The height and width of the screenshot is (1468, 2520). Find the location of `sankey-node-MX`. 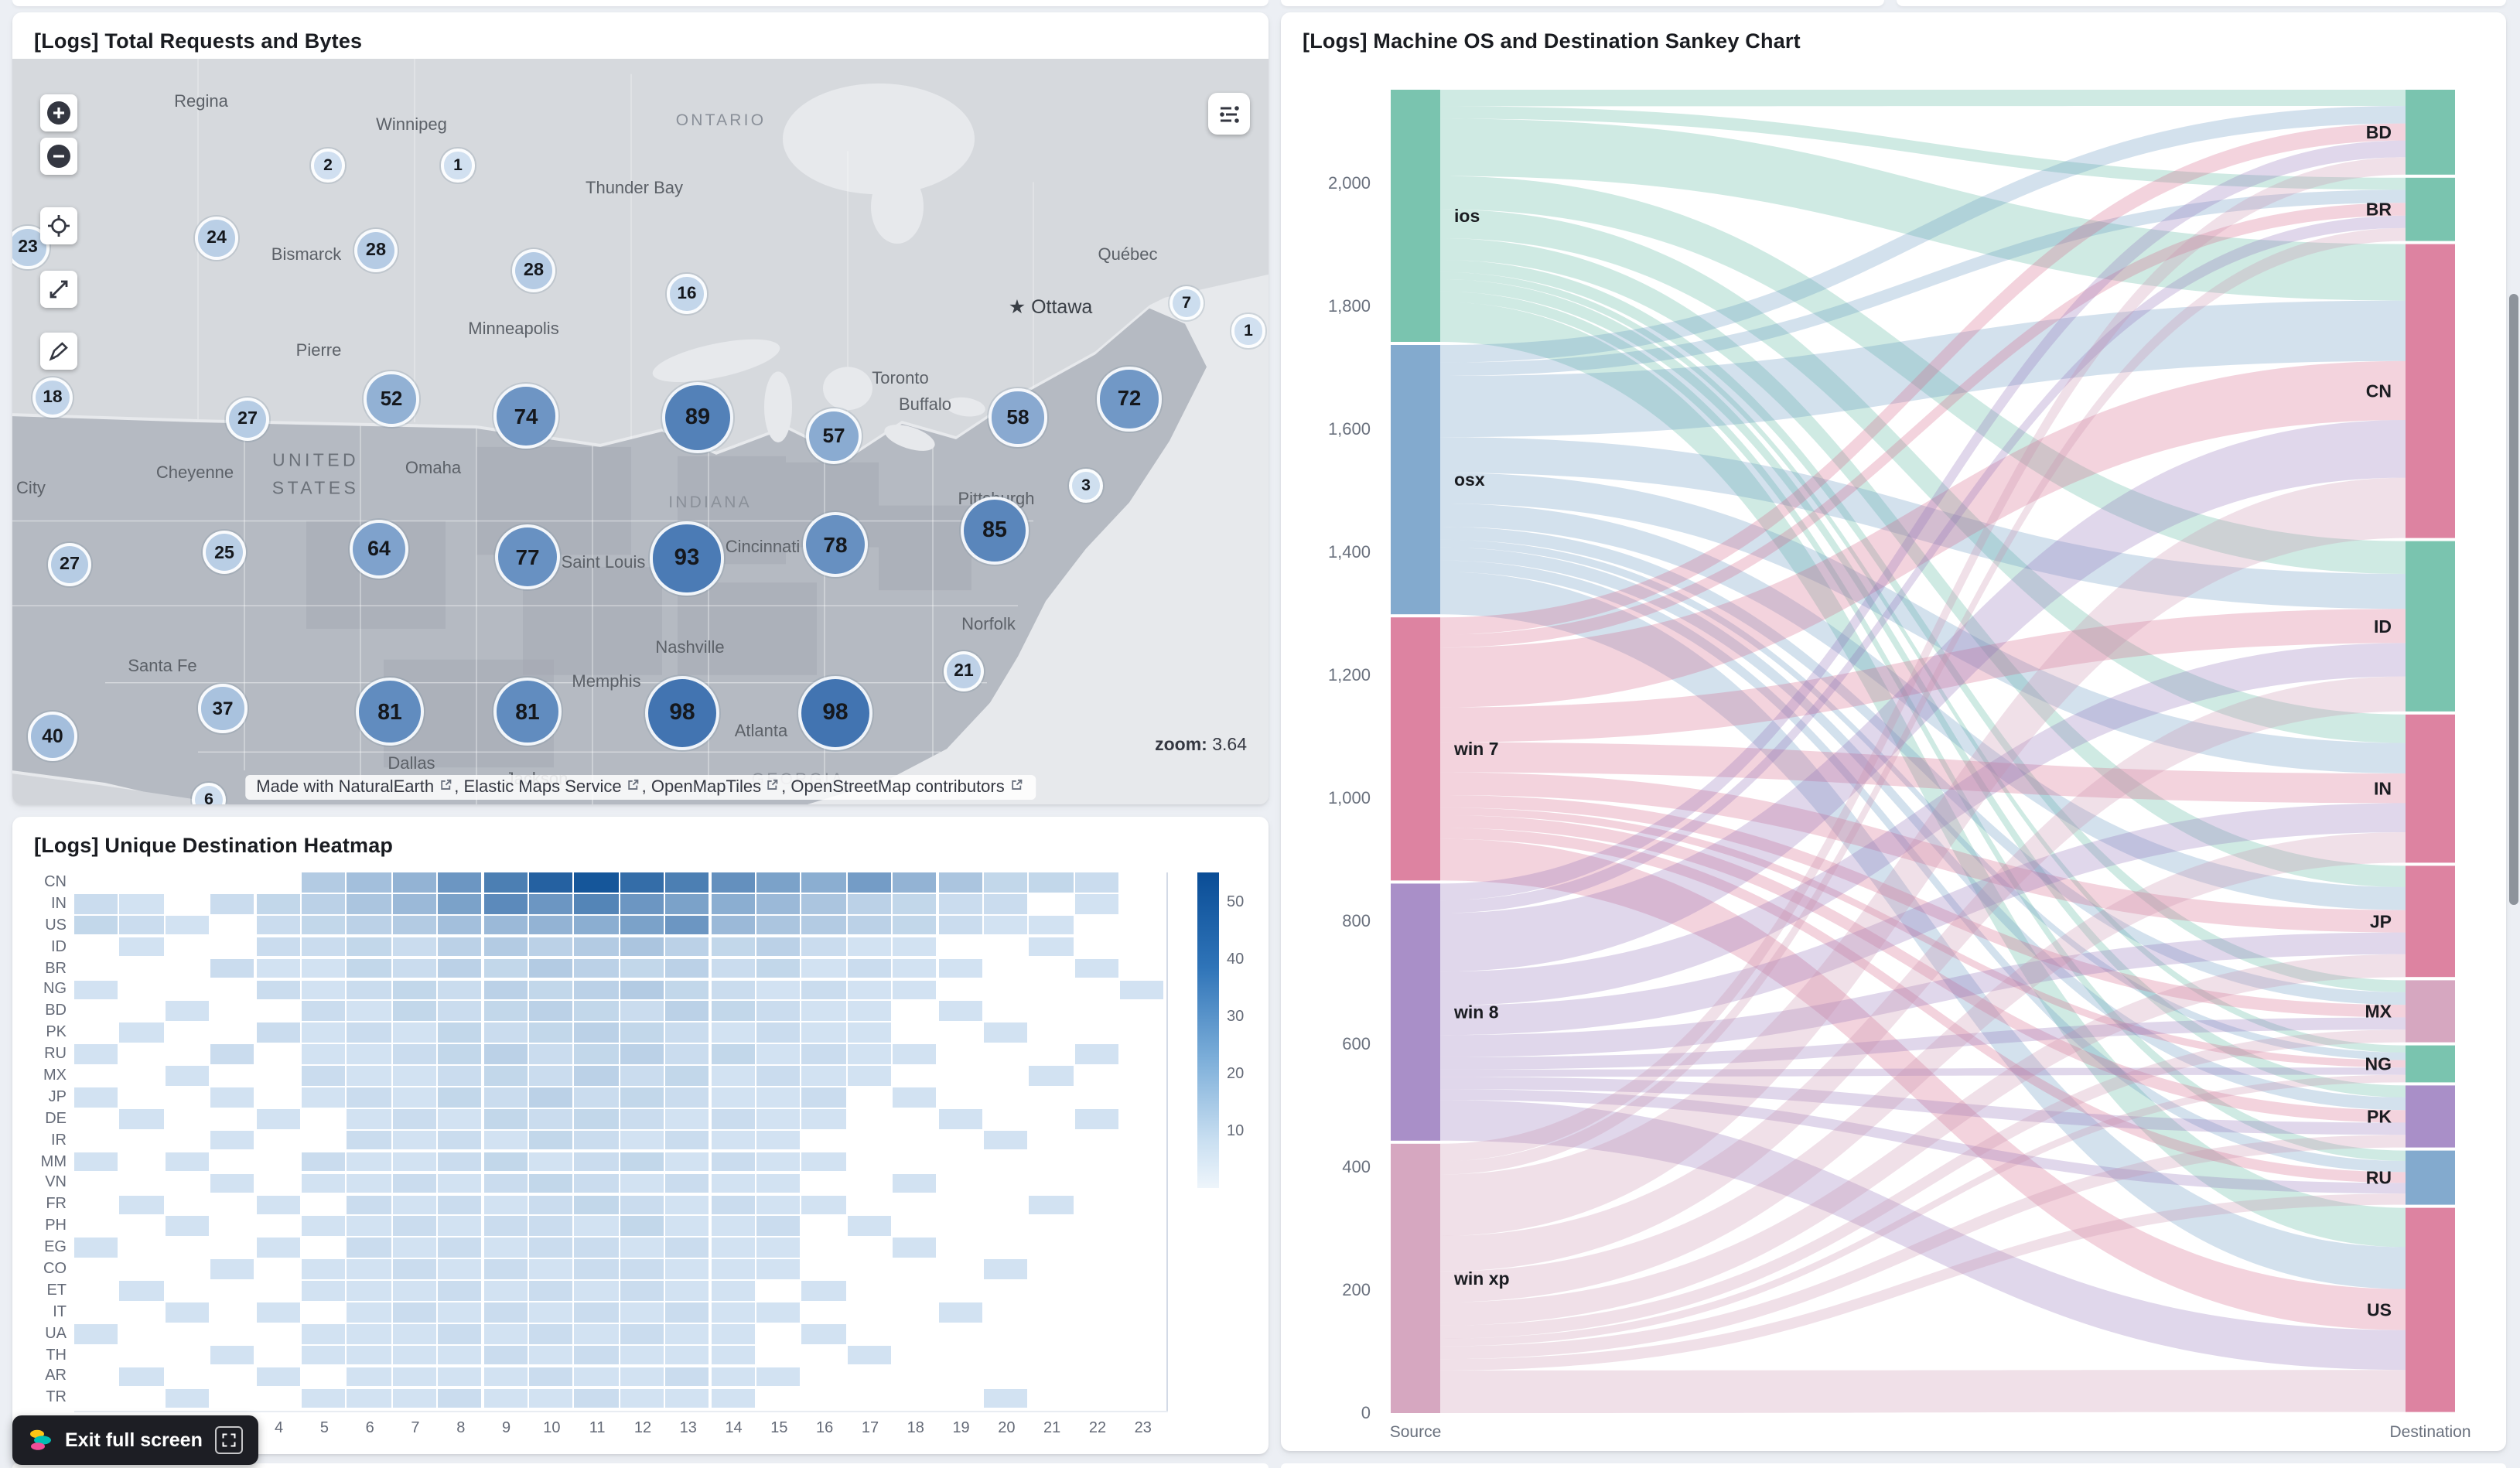

sankey-node-MX is located at coordinates (2431, 1011).